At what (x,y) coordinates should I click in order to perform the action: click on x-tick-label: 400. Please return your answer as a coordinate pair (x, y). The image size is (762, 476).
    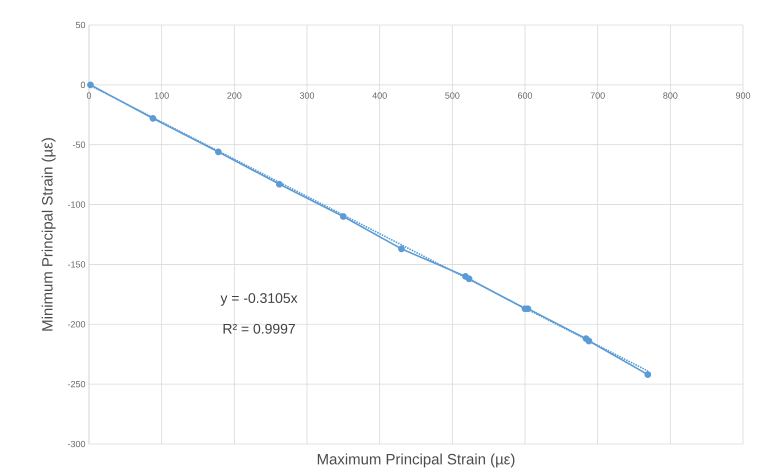
    Looking at the image, I should click on (379, 95).